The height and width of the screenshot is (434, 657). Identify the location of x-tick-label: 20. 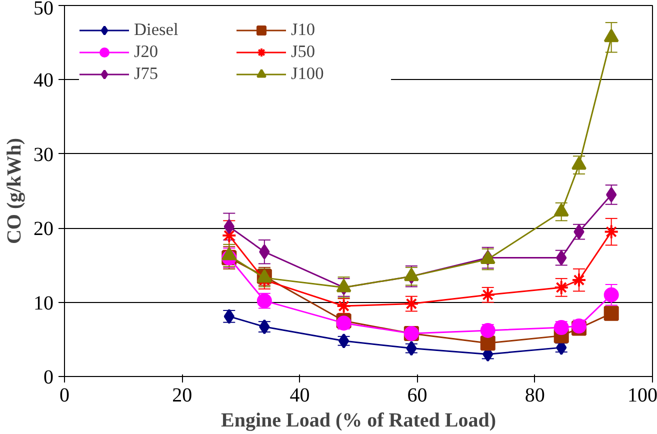
(182, 395).